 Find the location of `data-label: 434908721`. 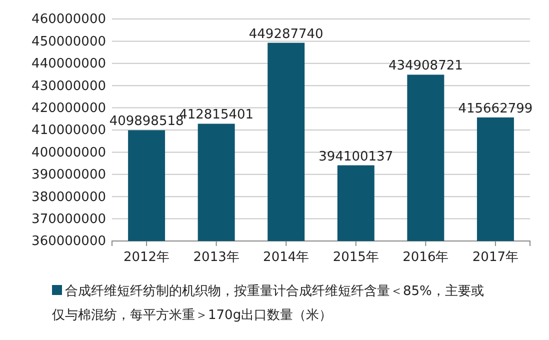

data-label: 434908721 is located at coordinates (425, 66).